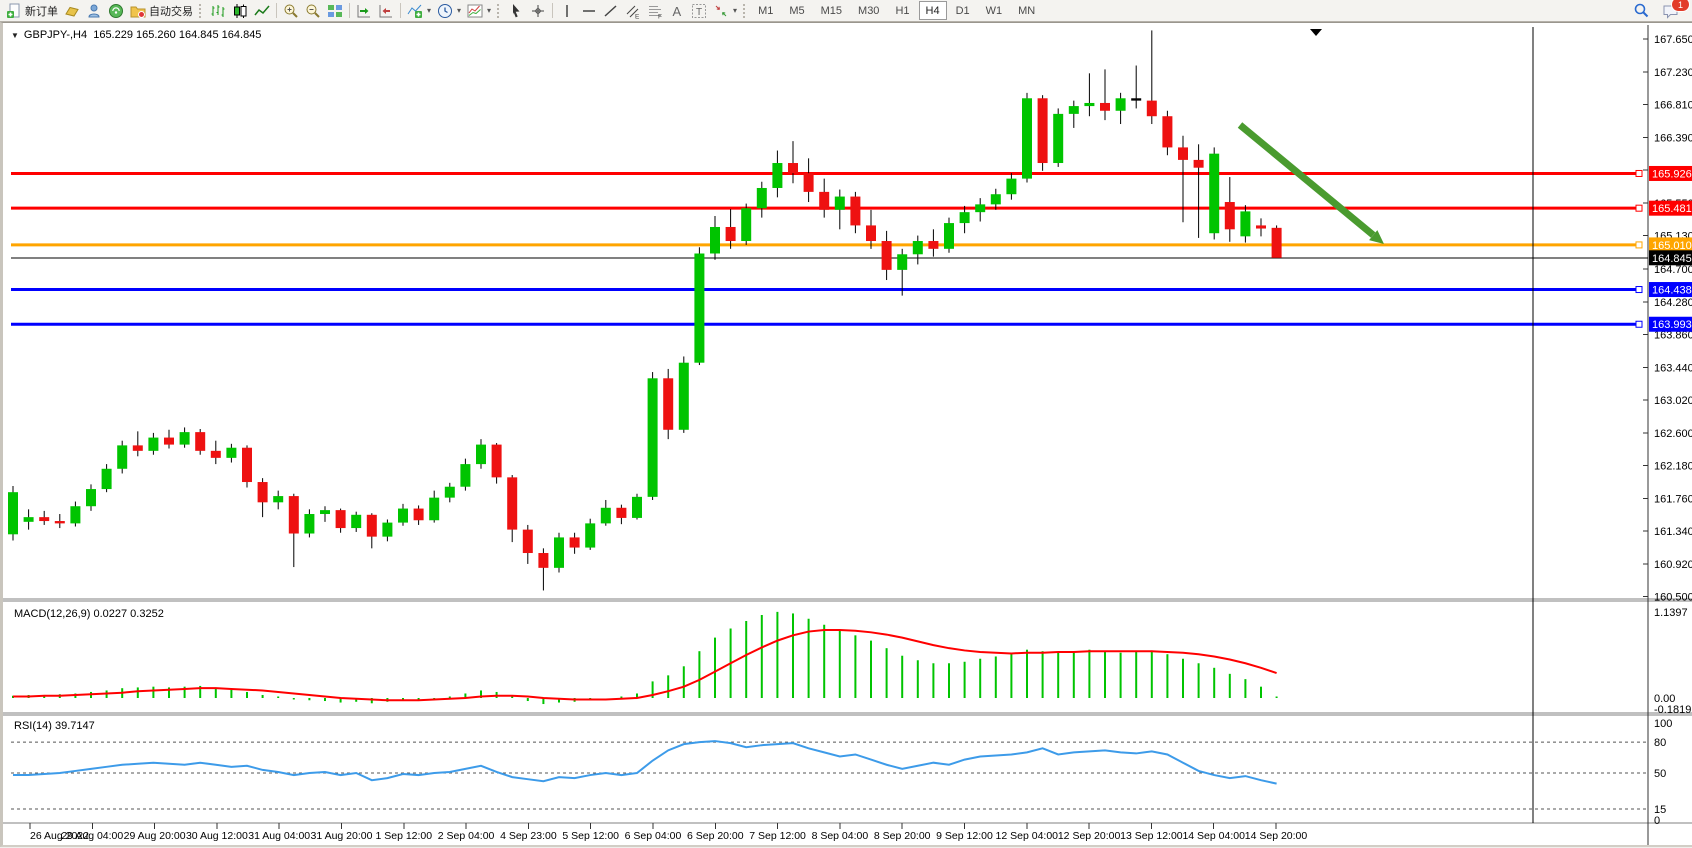 The image size is (1692, 848). What do you see at coordinates (240, 10) in the screenshot?
I see `candlestick-mode-button` at bounding box center [240, 10].